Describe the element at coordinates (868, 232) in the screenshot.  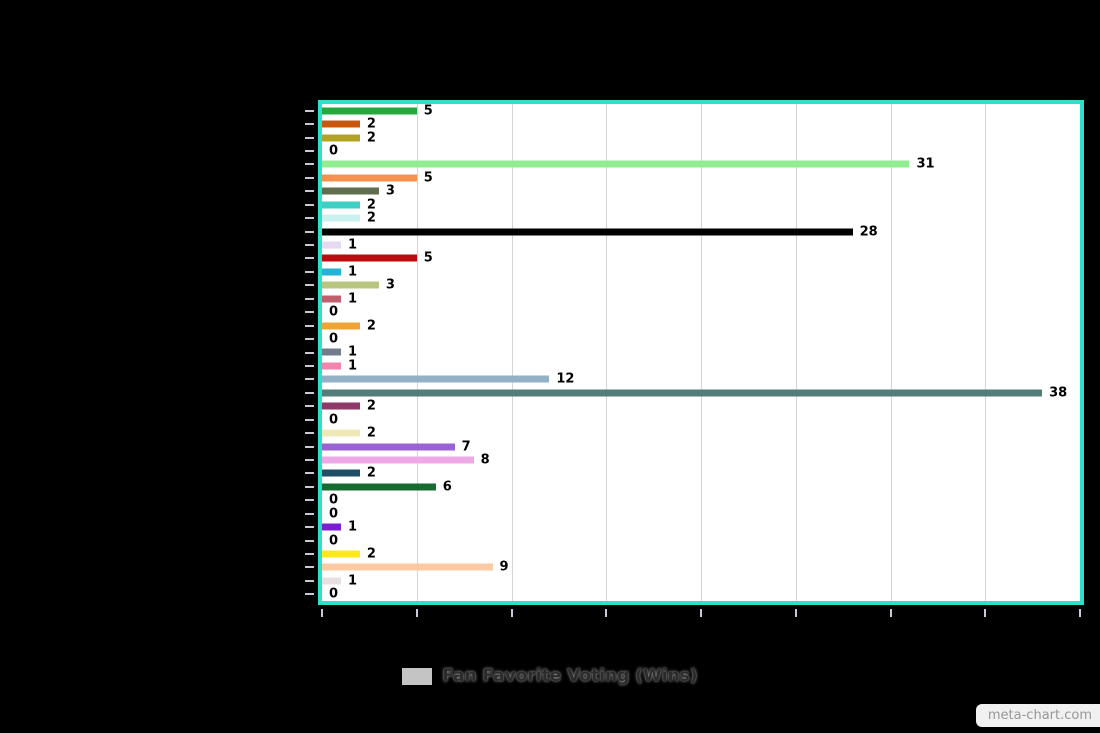
I see `bar-value-label: 28` at that location.